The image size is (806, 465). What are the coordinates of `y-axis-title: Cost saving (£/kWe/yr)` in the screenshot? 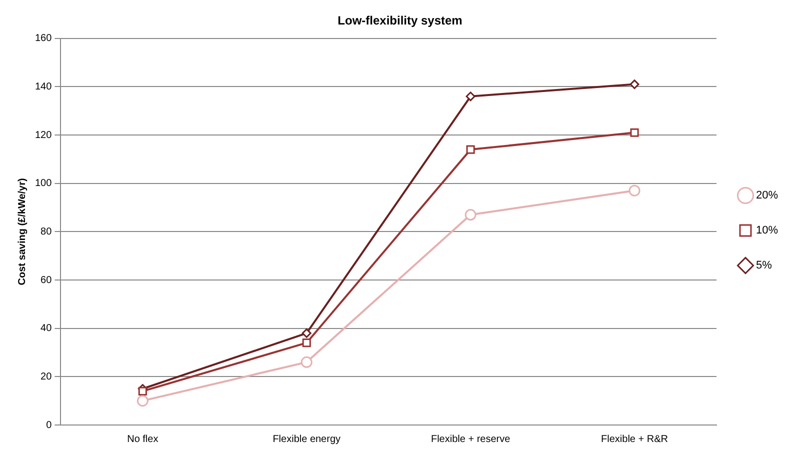 It's located at (22, 232).